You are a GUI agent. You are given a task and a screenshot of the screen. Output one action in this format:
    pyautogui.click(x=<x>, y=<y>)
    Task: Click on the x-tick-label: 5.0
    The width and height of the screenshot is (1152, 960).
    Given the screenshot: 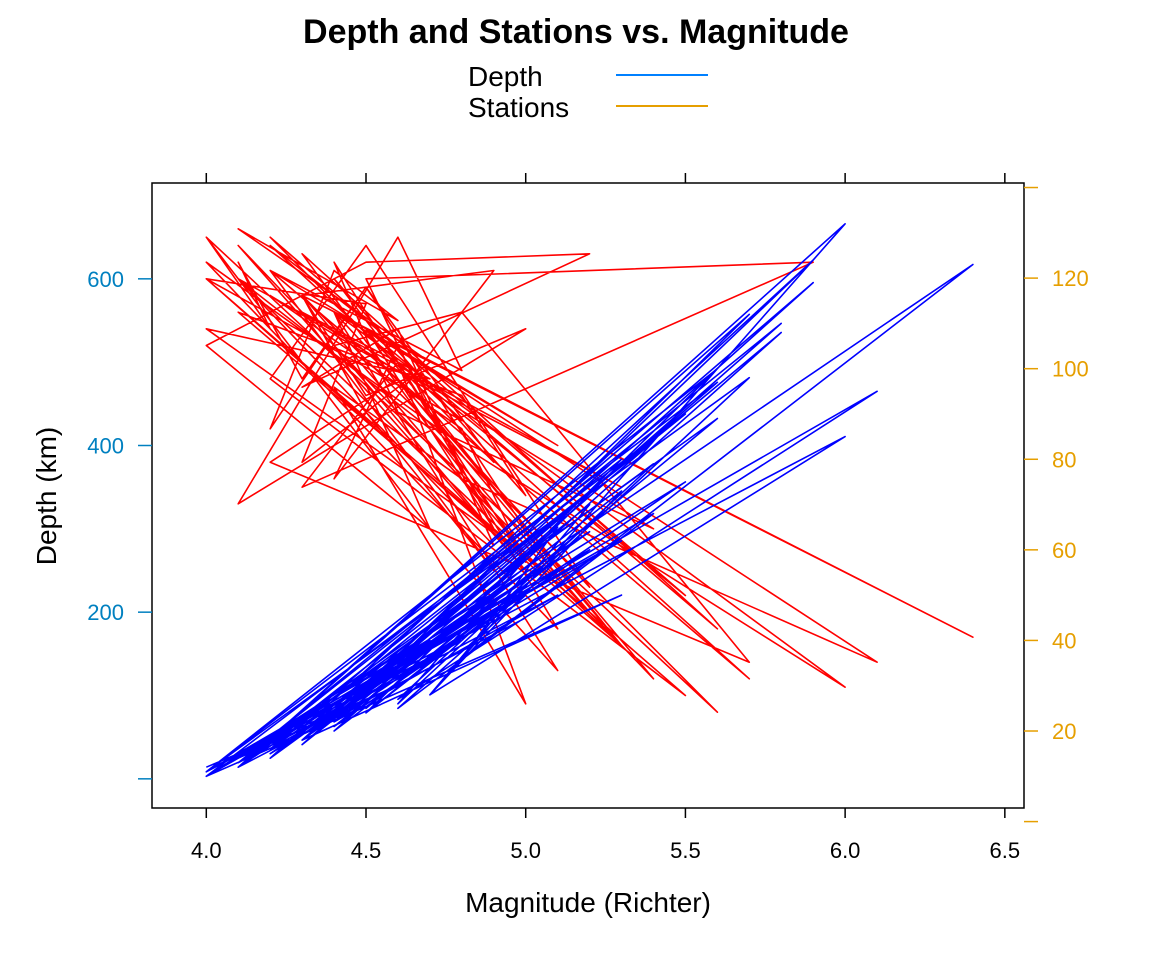 What is the action you would take?
    pyautogui.click(x=525, y=850)
    